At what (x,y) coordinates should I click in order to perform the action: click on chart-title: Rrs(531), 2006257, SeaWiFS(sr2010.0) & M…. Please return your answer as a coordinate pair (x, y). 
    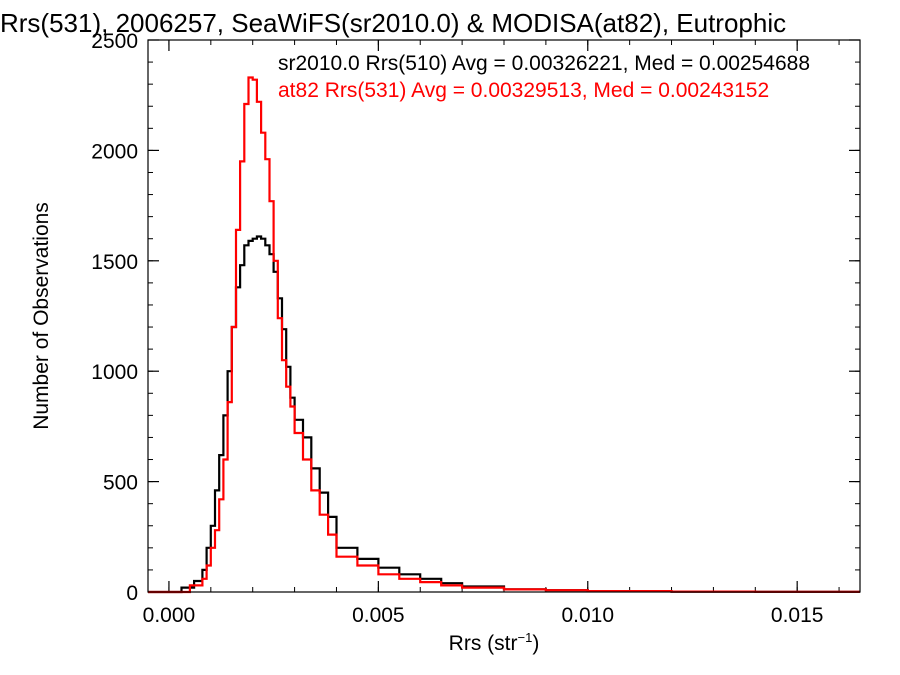
    Looking at the image, I should click on (393, 23).